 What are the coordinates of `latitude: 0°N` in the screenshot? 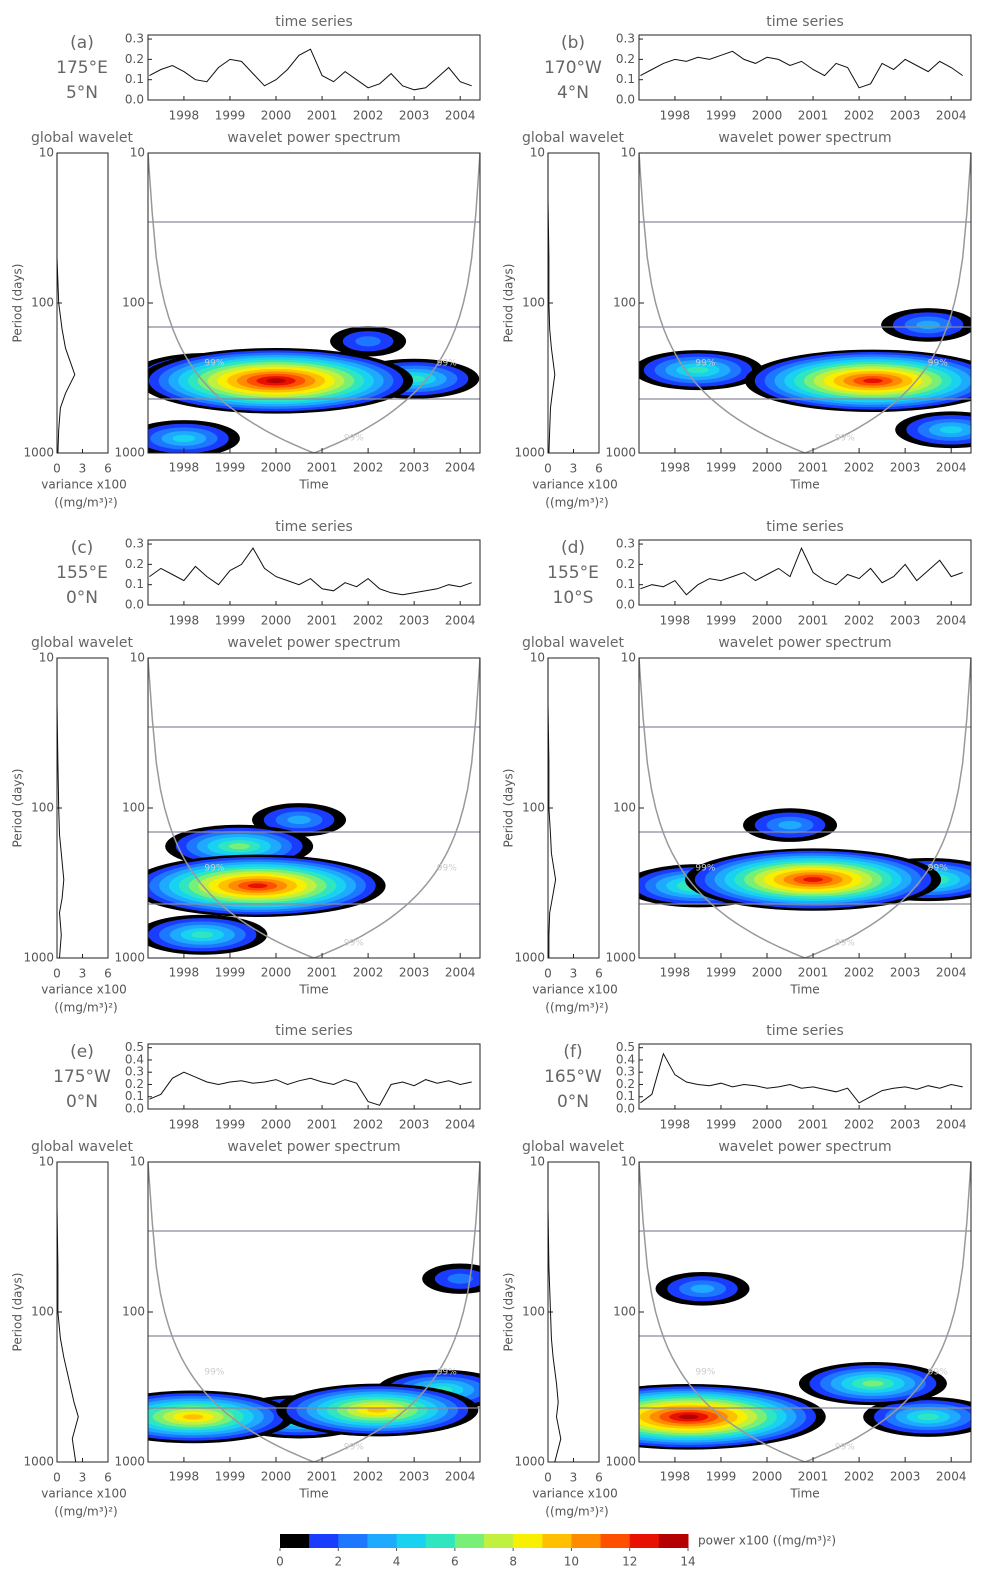 It's located at (82, 1102).